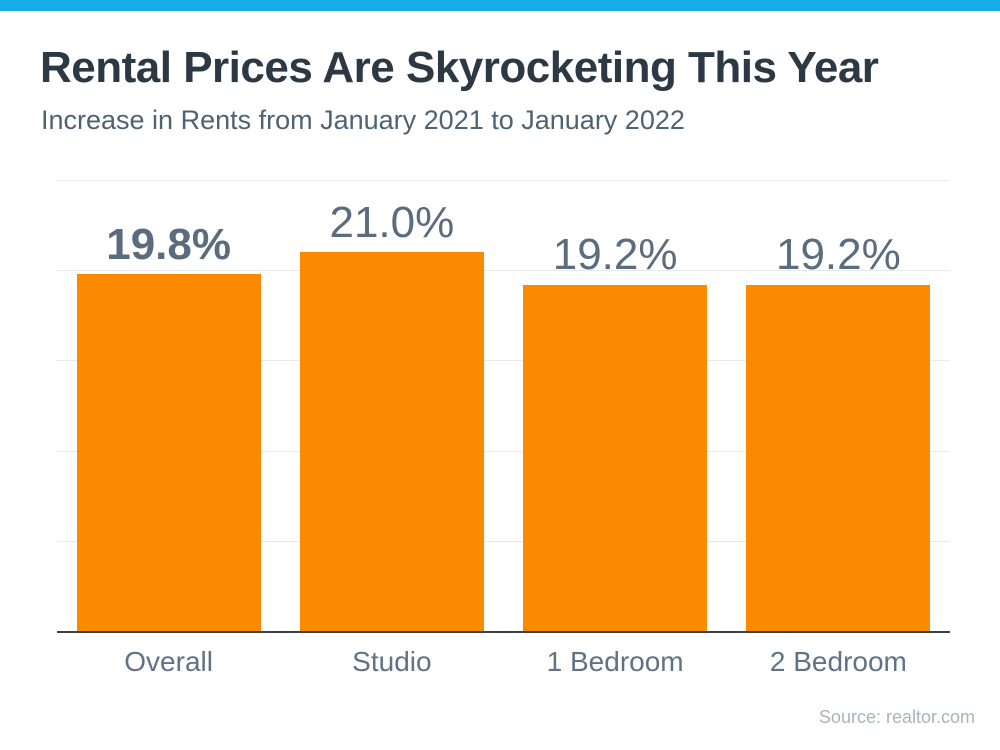 This screenshot has height=750, width=1000. I want to click on bar-2-bedroom, so click(838, 457).